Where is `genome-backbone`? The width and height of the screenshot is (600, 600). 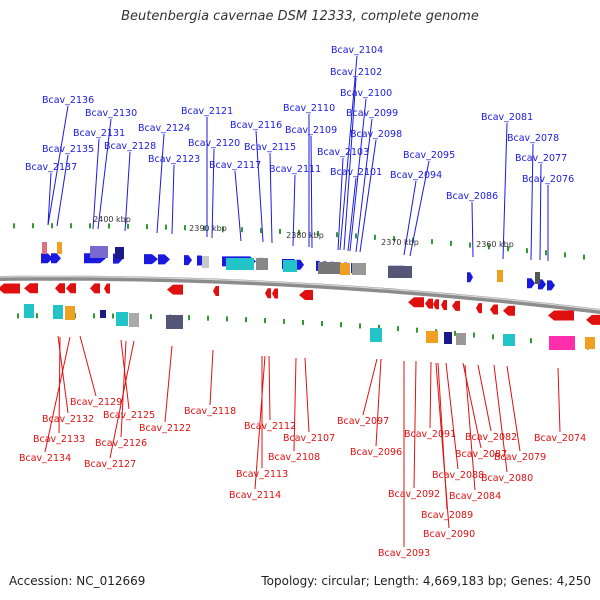 genome-backbone is located at coordinates (300, 295).